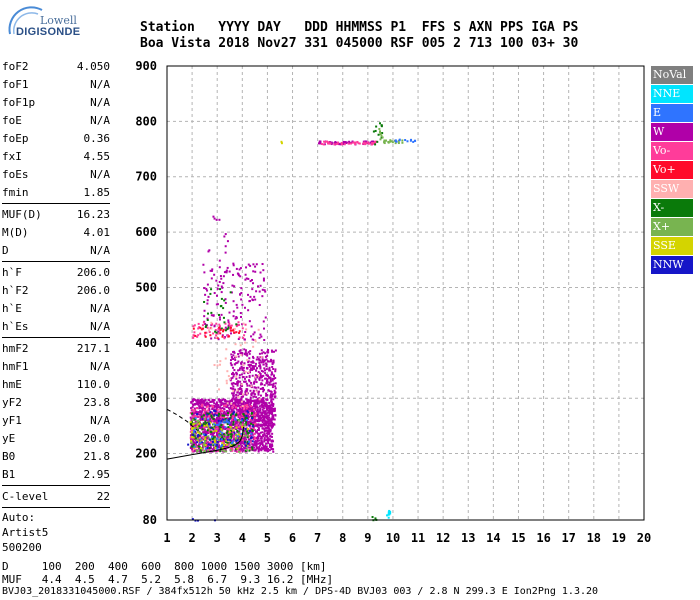 This screenshot has height=600, width=700. I want to click on param-value: 4.55, so click(97, 156).